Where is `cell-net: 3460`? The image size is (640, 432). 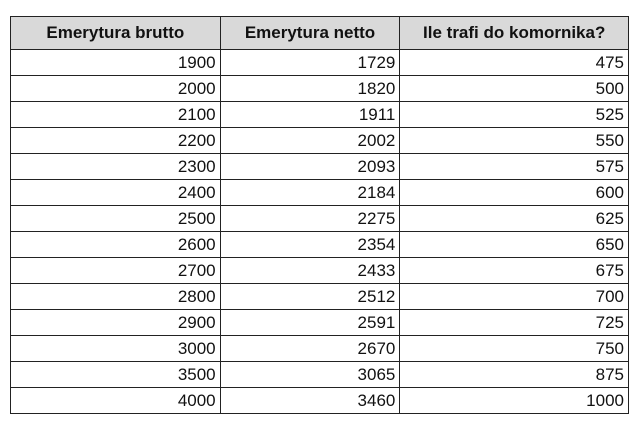 cell-net: 3460 is located at coordinates (310, 400).